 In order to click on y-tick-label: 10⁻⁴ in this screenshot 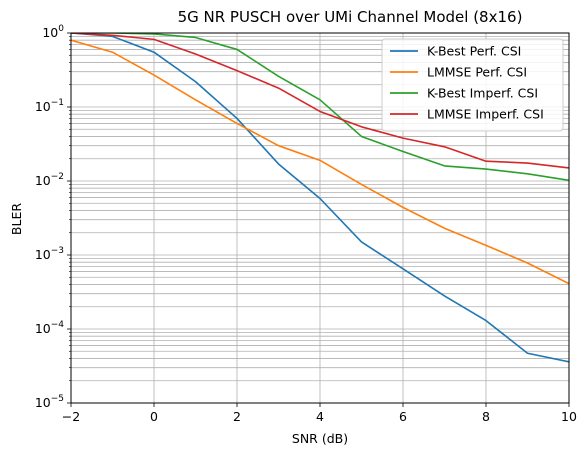, I will do `click(49, 328)`.